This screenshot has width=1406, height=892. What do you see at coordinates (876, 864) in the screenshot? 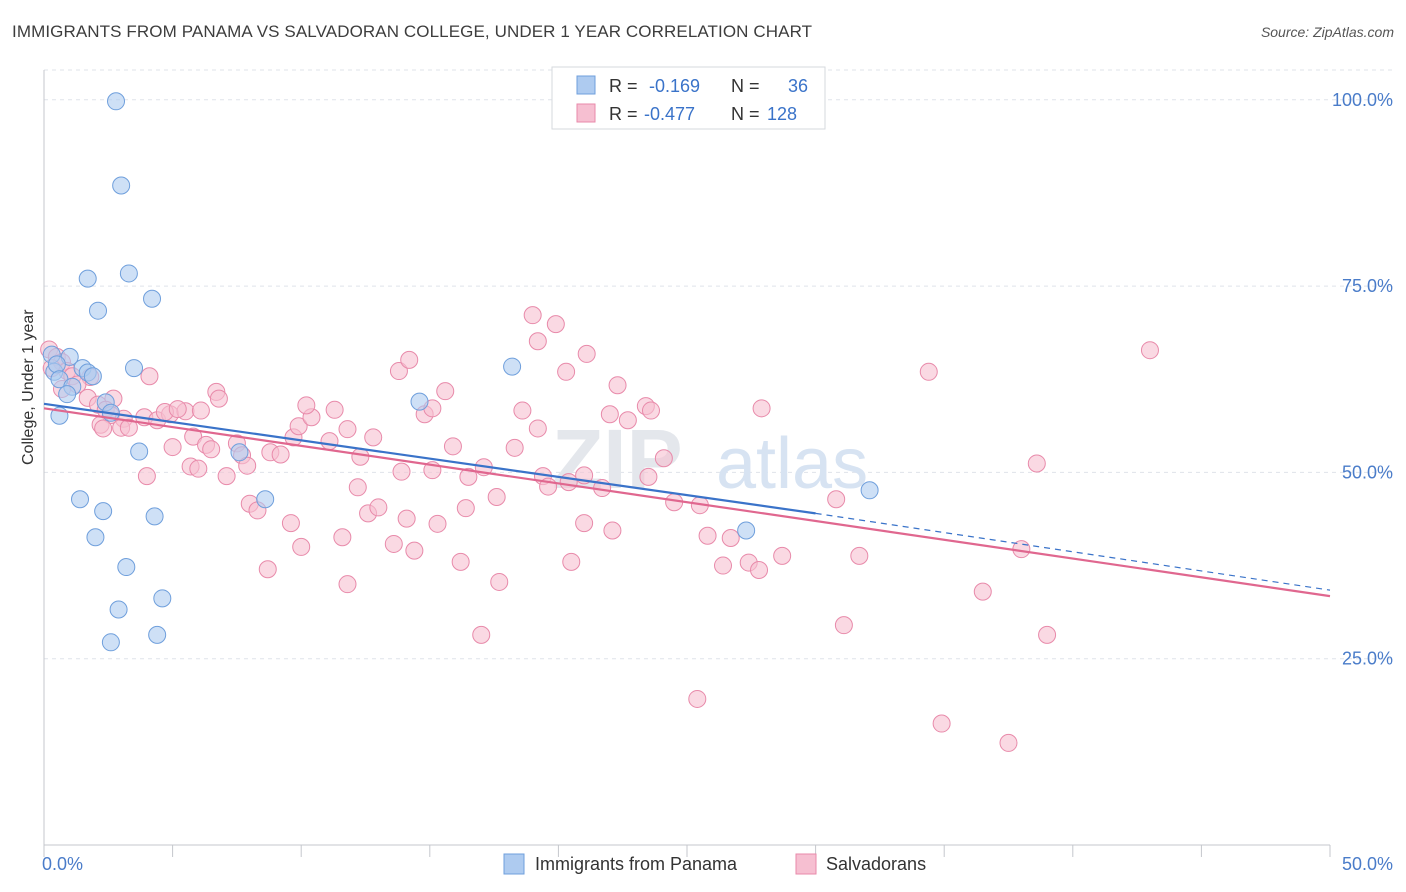
I see `bottom-label-salvadorans: Salvadorans` at bounding box center [876, 864].